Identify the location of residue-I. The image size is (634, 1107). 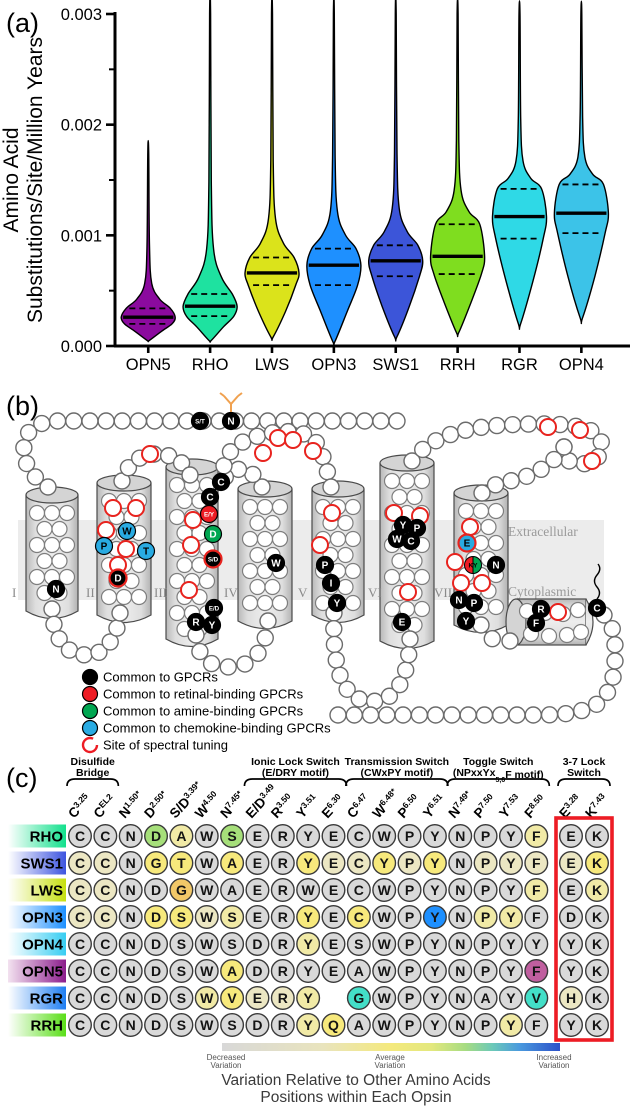
(331, 583).